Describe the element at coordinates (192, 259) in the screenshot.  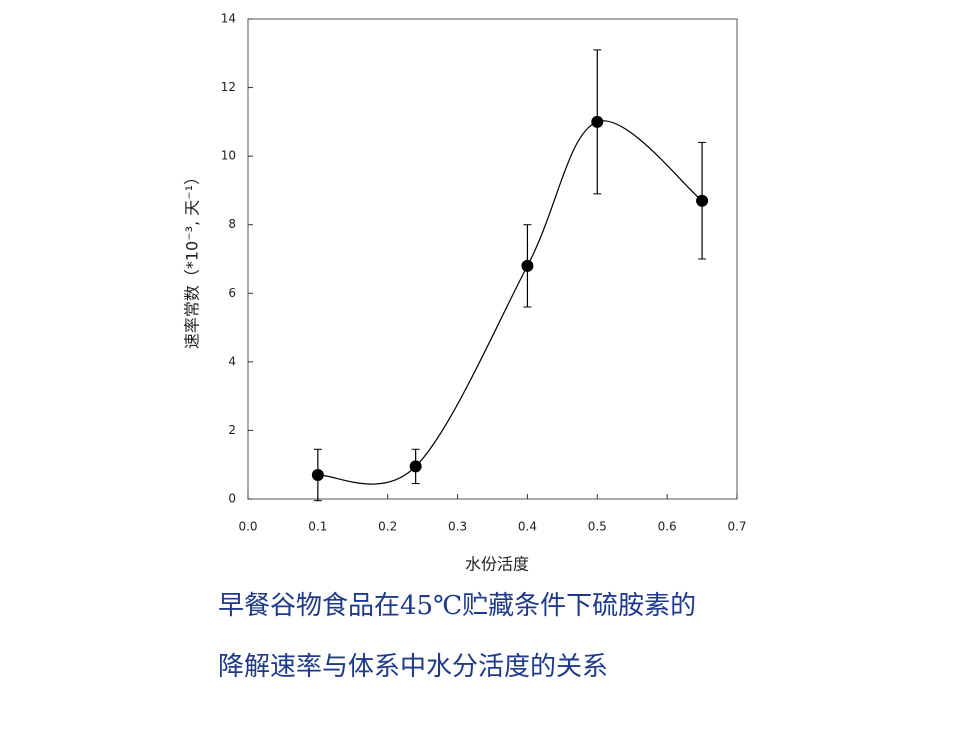
I see `y-axis-label: 速率常数（*10⁻³, 天⁻¹）` at that location.